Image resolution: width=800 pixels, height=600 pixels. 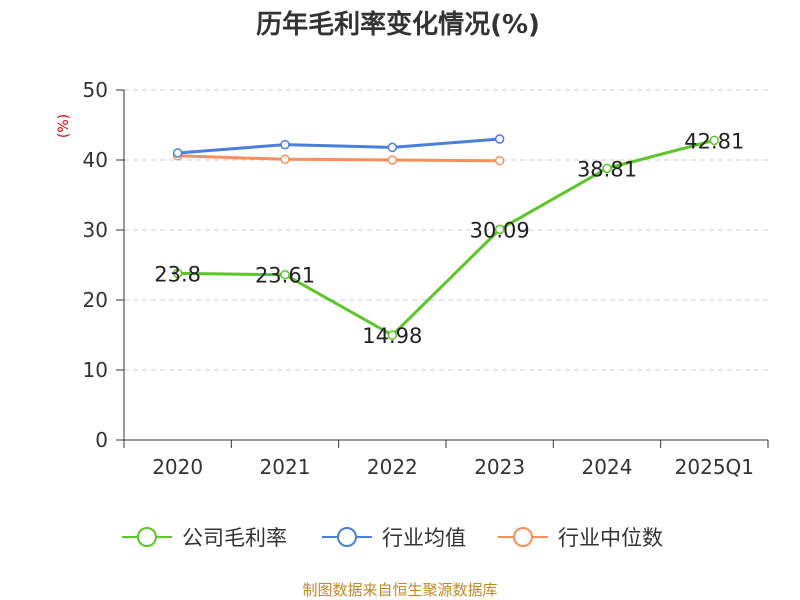 What do you see at coordinates (95, 160) in the screenshot?
I see `y-tick-label: 40` at bounding box center [95, 160].